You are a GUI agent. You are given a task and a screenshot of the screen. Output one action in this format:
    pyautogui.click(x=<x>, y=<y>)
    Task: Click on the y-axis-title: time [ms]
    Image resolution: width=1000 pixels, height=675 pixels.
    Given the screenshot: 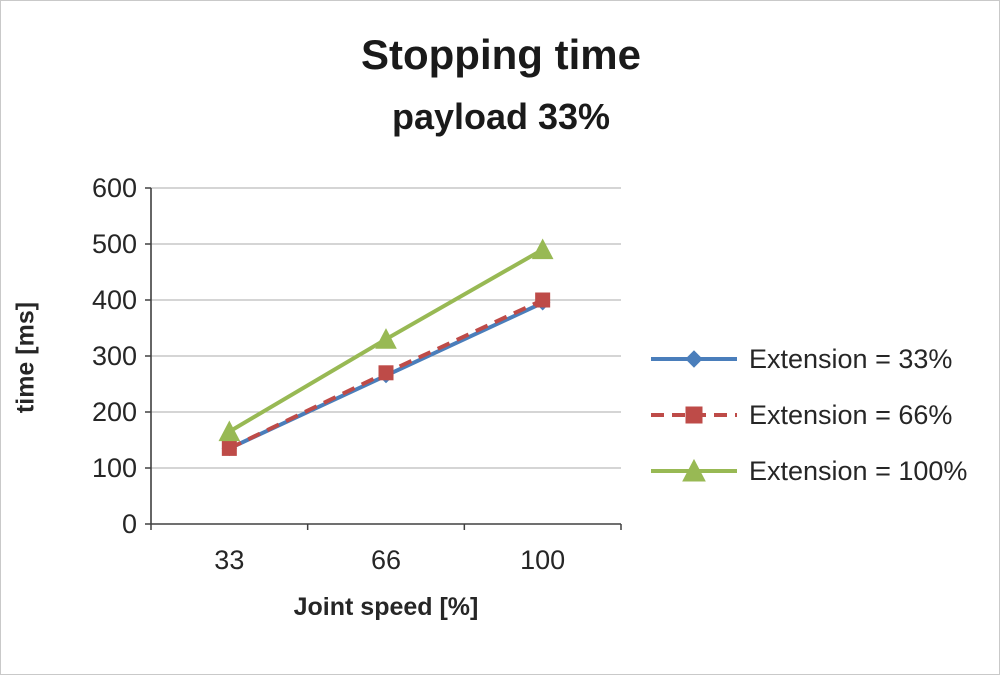 What is the action you would take?
    pyautogui.click(x=25, y=357)
    